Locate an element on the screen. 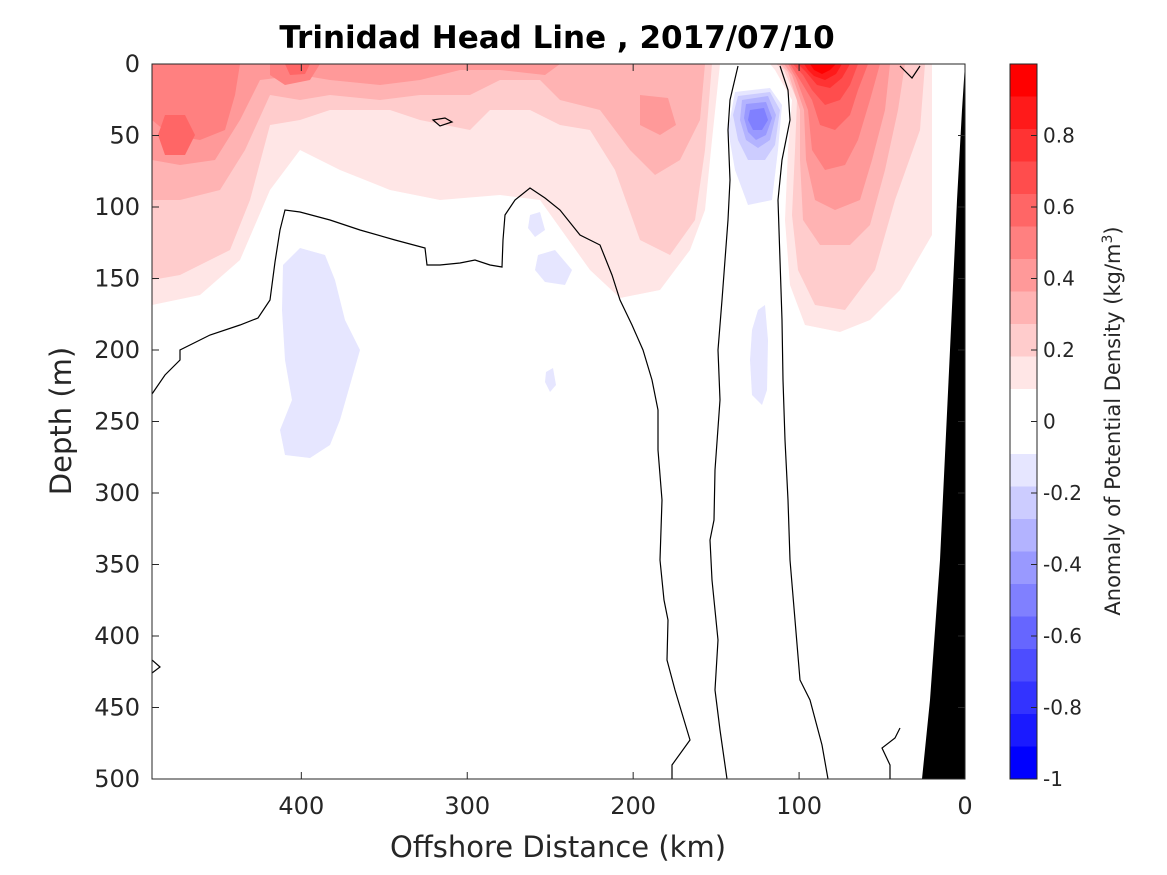  y-tick-label: 250 is located at coordinates (117, 422).